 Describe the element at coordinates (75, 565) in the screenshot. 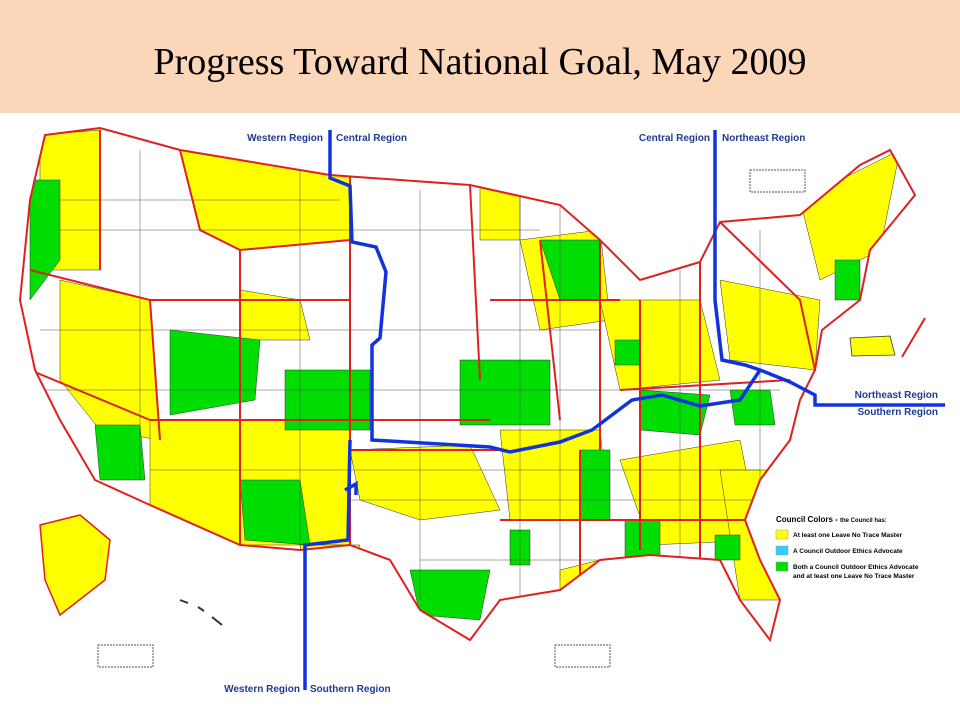

I see `alaska` at that location.